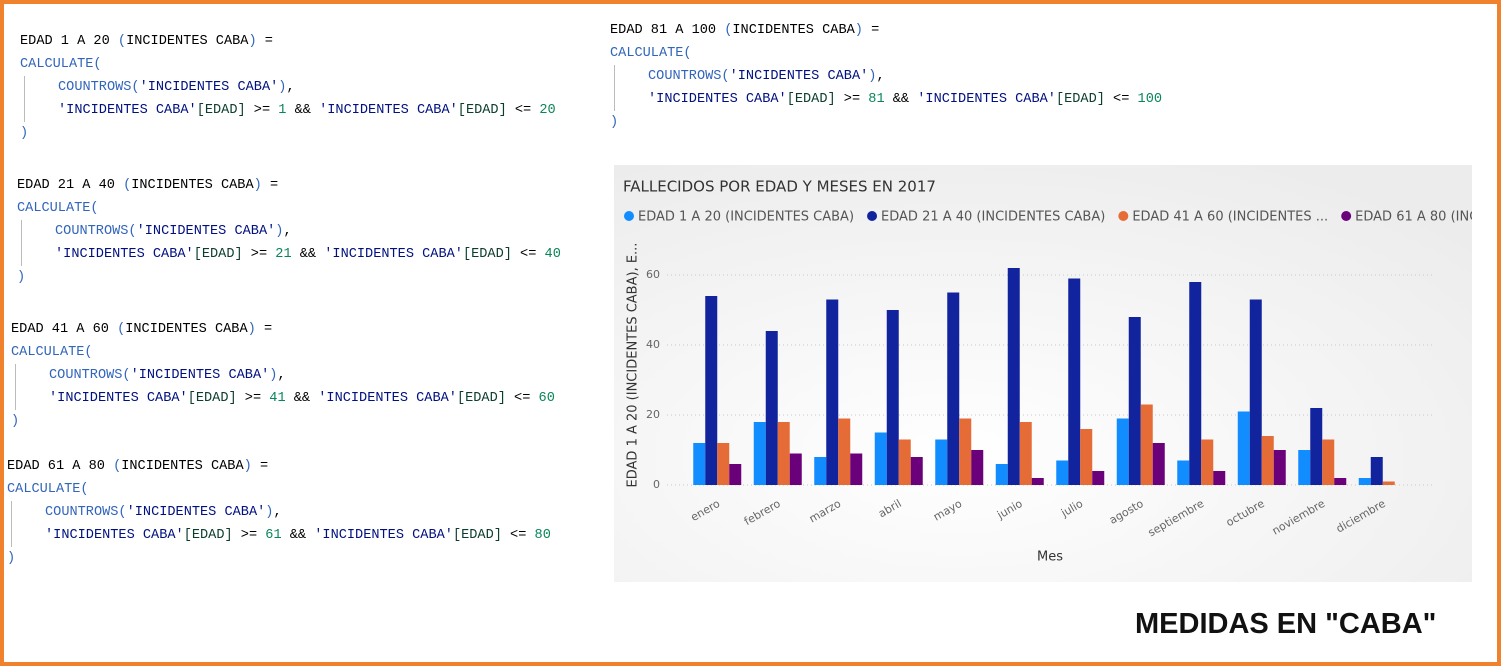 The width and height of the screenshot is (1501, 666). What do you see at coordinates (886, 30) in the screenshot?
I see `code-line: EDAD 81 A 100 (INCIDENTES CABA) =` at bounding box center [886, 30].